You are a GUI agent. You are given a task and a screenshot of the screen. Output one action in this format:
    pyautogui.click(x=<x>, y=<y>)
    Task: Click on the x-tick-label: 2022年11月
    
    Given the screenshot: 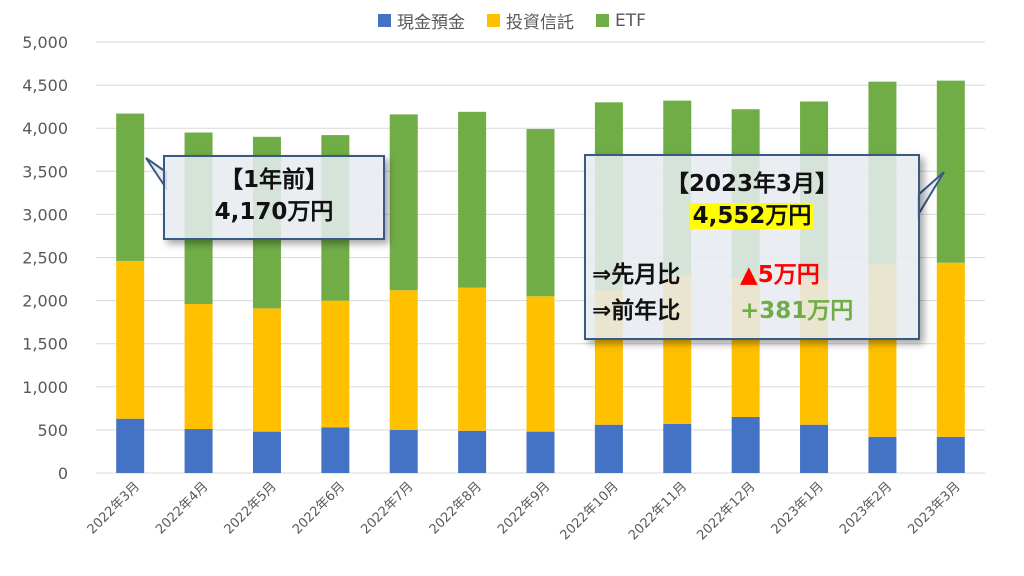 What is the action you would take?
    pyautogui.click(x=658, y=511)
    